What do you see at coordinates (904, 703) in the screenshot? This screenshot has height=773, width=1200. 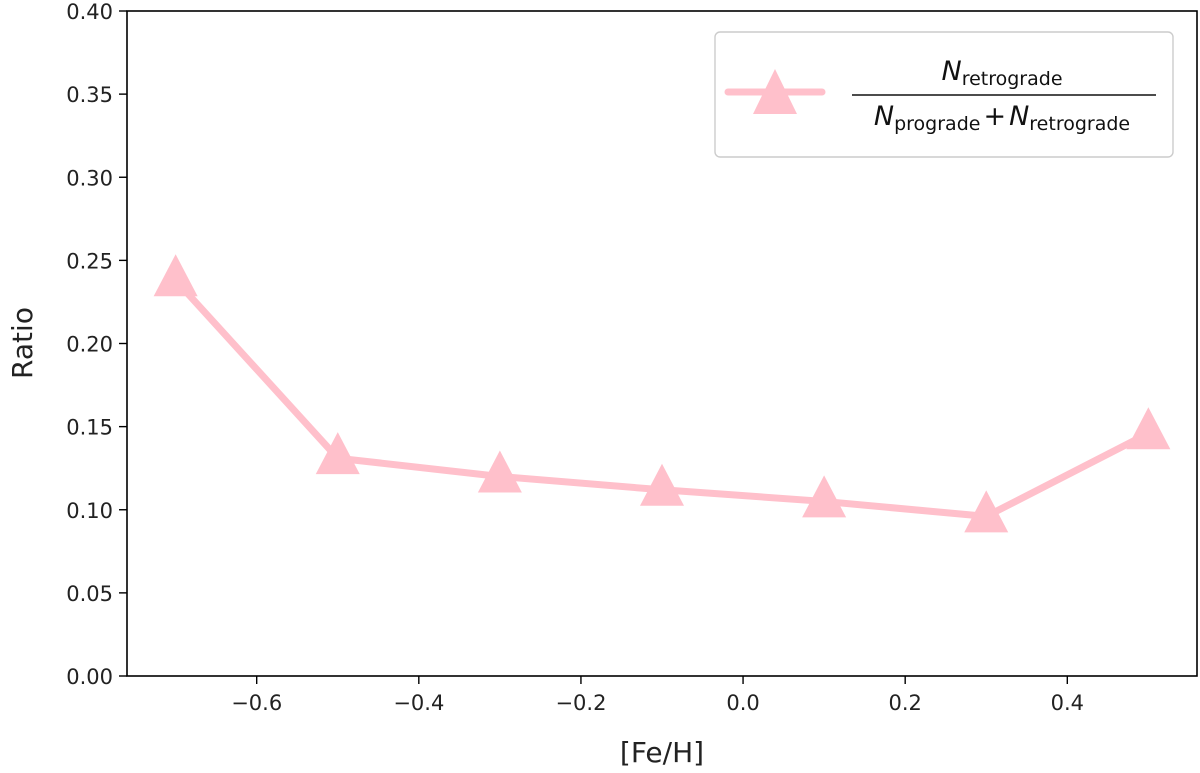 I see `x-tick-label: 0.2` at bounding box center [904, 703].